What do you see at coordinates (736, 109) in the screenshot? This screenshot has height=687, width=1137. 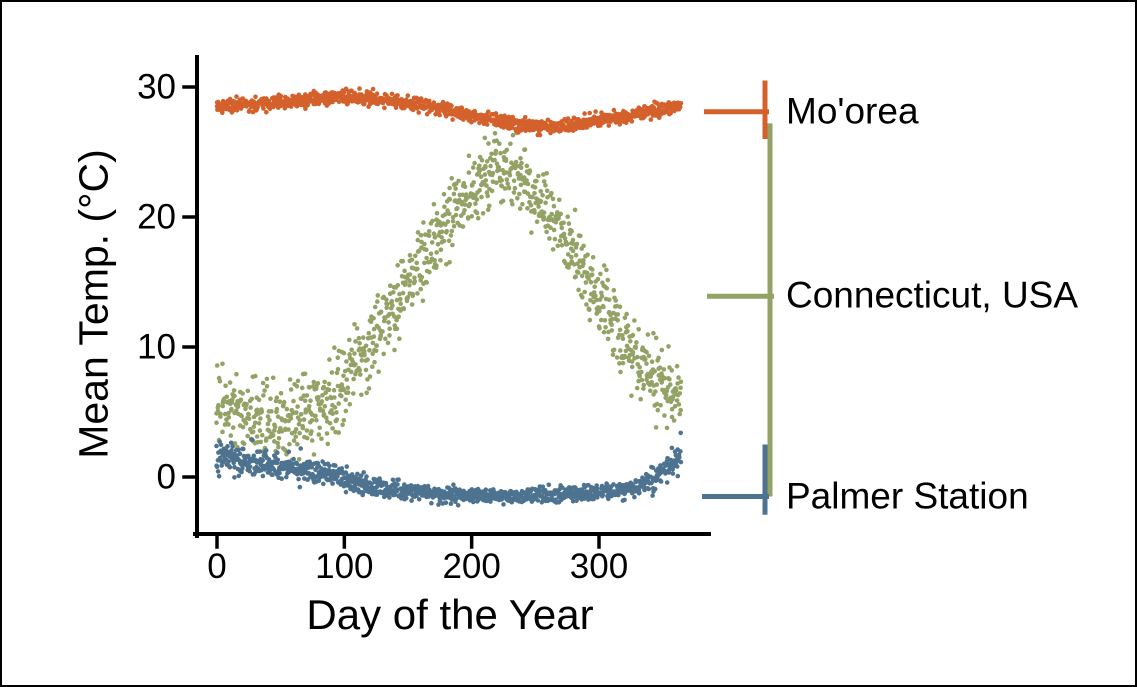 I see `range-bracket-mo-orea` at bounding box center [736, 109].